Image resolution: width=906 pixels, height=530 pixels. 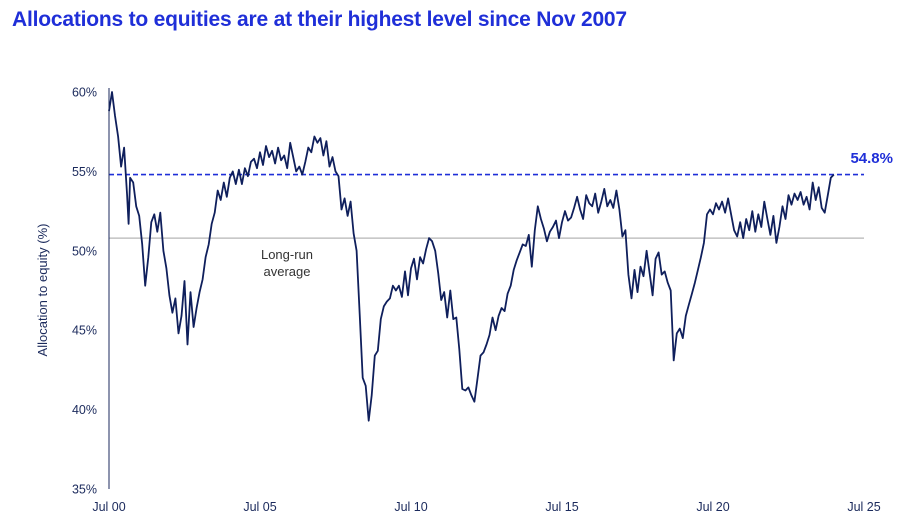 I want to click on x-tick-label: Jul 15, so click(x=561, y=507).